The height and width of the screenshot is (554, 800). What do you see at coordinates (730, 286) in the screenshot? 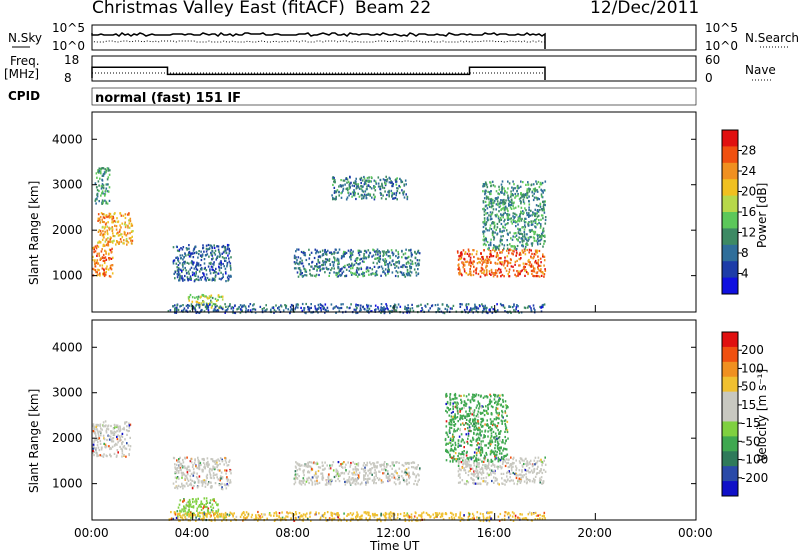
I see `colorbar-segment` at bounding box center [730, 286].